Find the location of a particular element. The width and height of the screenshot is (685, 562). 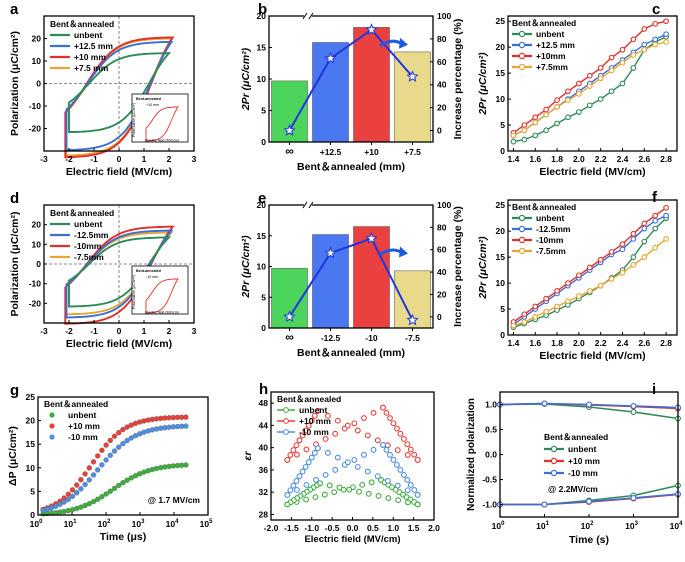

y2-tick-label: 100 is located at coordinates (444, 205).